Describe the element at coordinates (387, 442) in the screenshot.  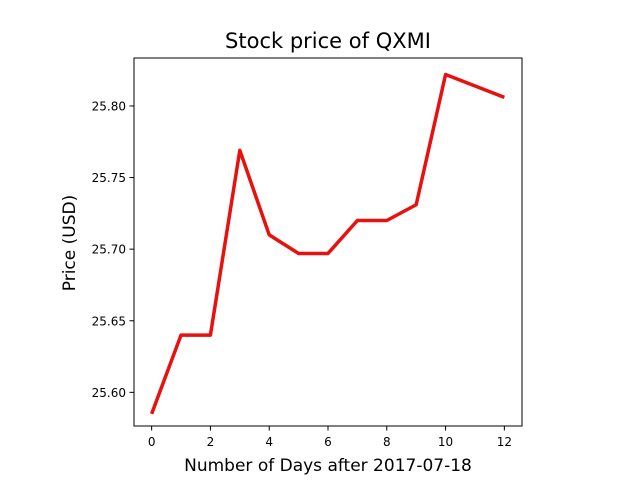
I see `x-tick-label: 8` at that location.